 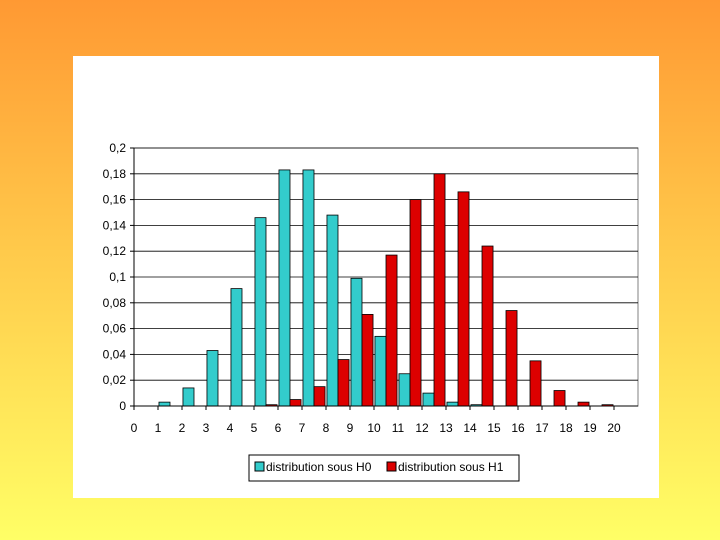 I want to click on x-tick-label: 10, so click(x=374, y=428).